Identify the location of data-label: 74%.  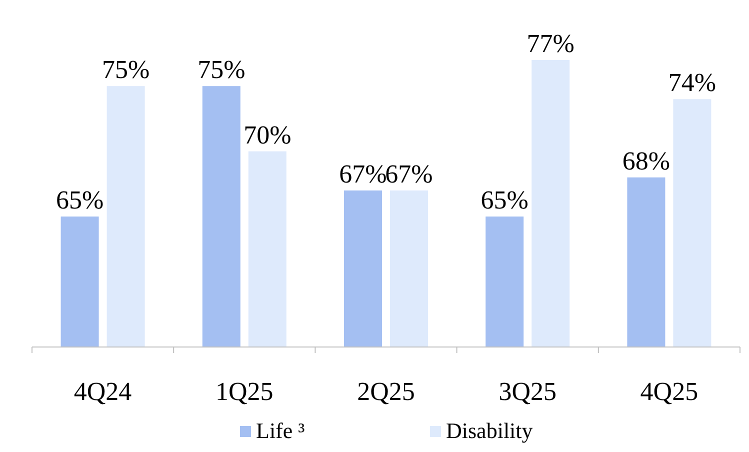
(692, 83).